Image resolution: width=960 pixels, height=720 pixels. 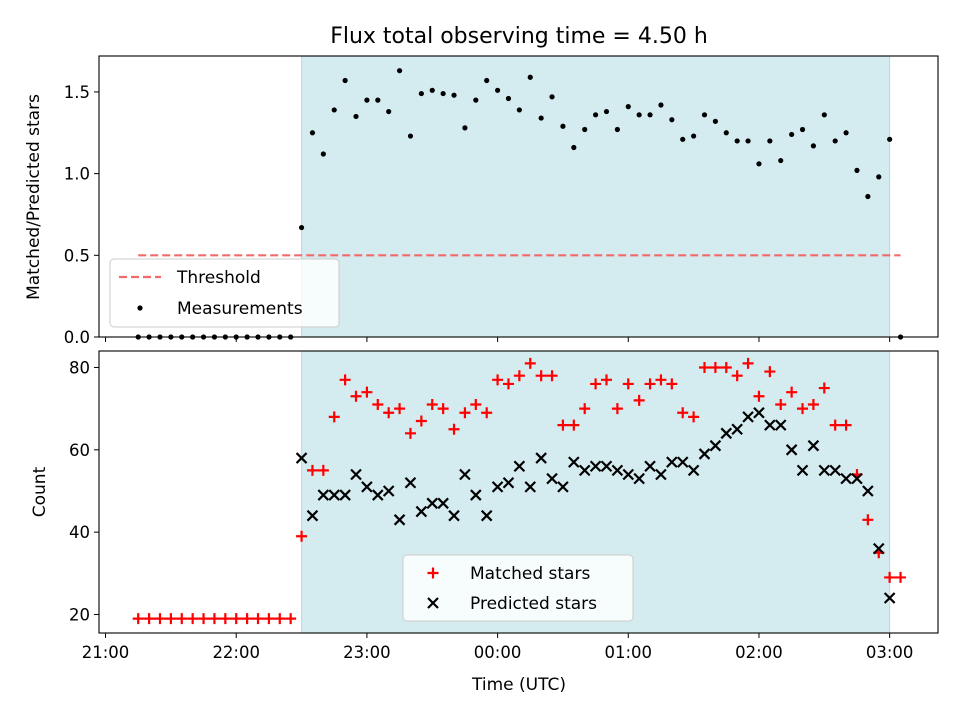 I want to click on chart-title: Flux total observing time = 4.50 h, so click(x=519, y=36).